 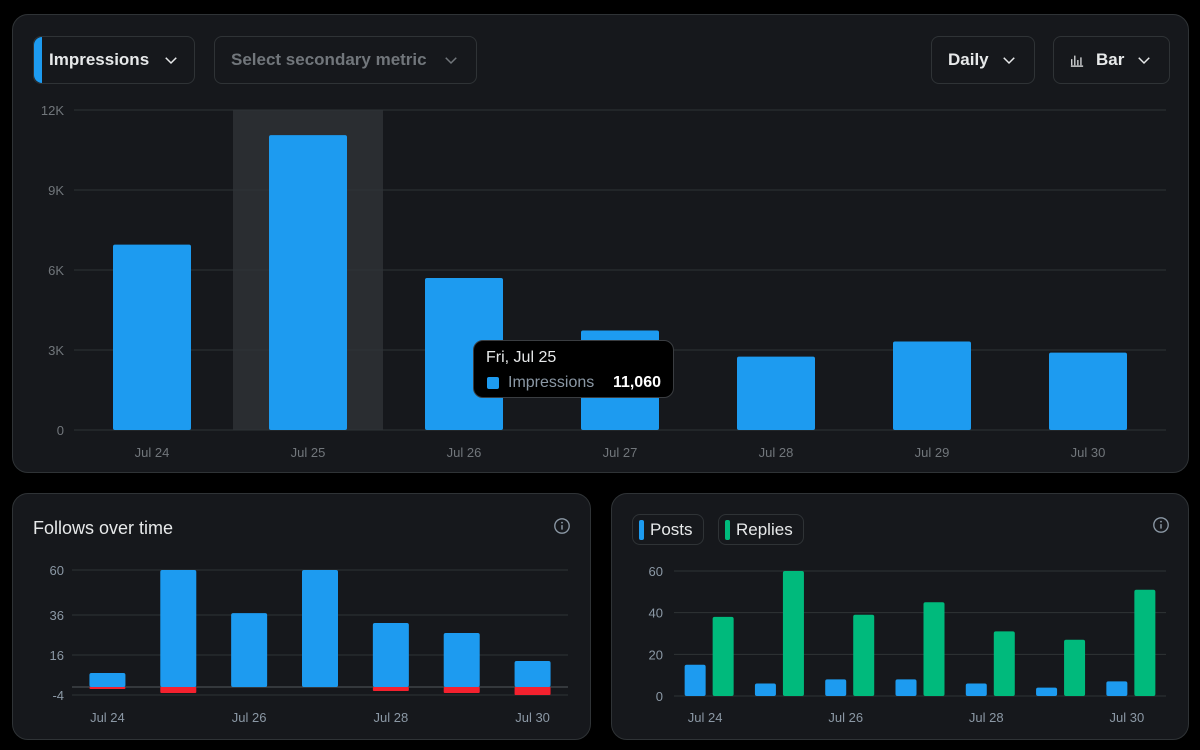 I want to click on y-tick-label: 0, so click(x=60, y=430).